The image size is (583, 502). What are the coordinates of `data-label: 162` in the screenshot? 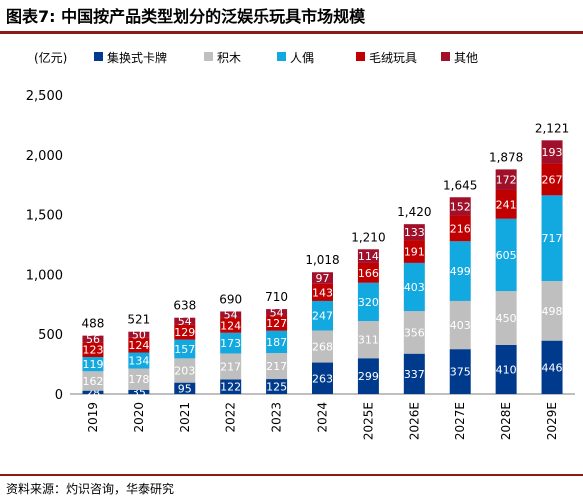 It's located at (92, 381).